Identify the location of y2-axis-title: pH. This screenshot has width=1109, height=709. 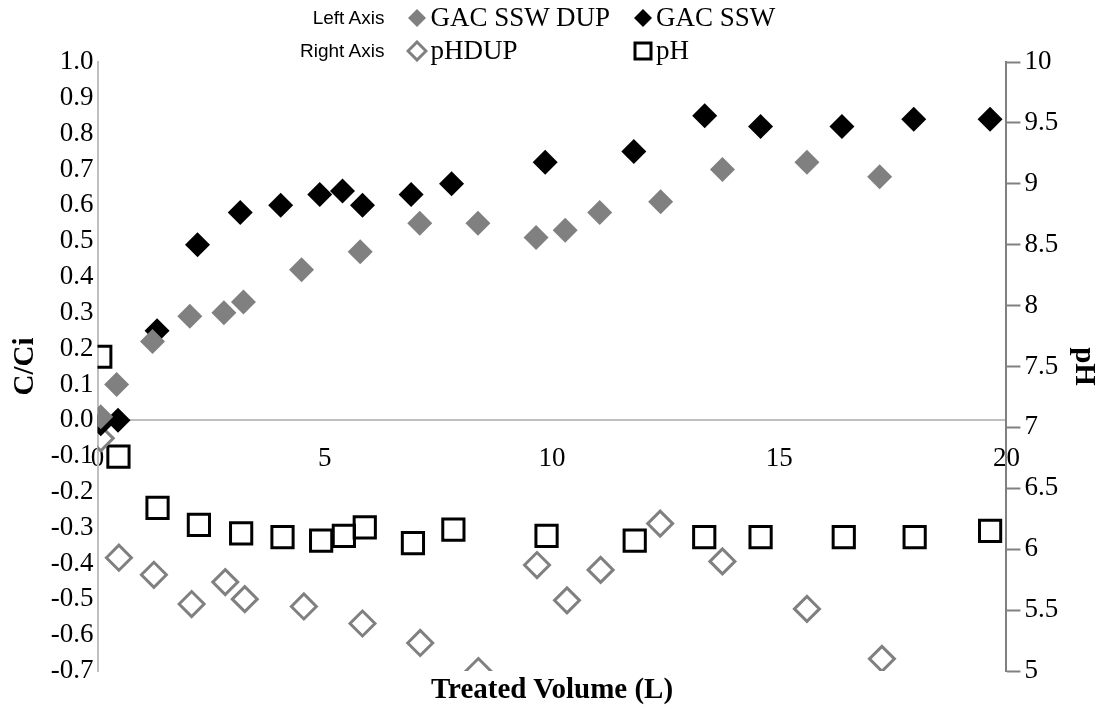
(1086, 367).